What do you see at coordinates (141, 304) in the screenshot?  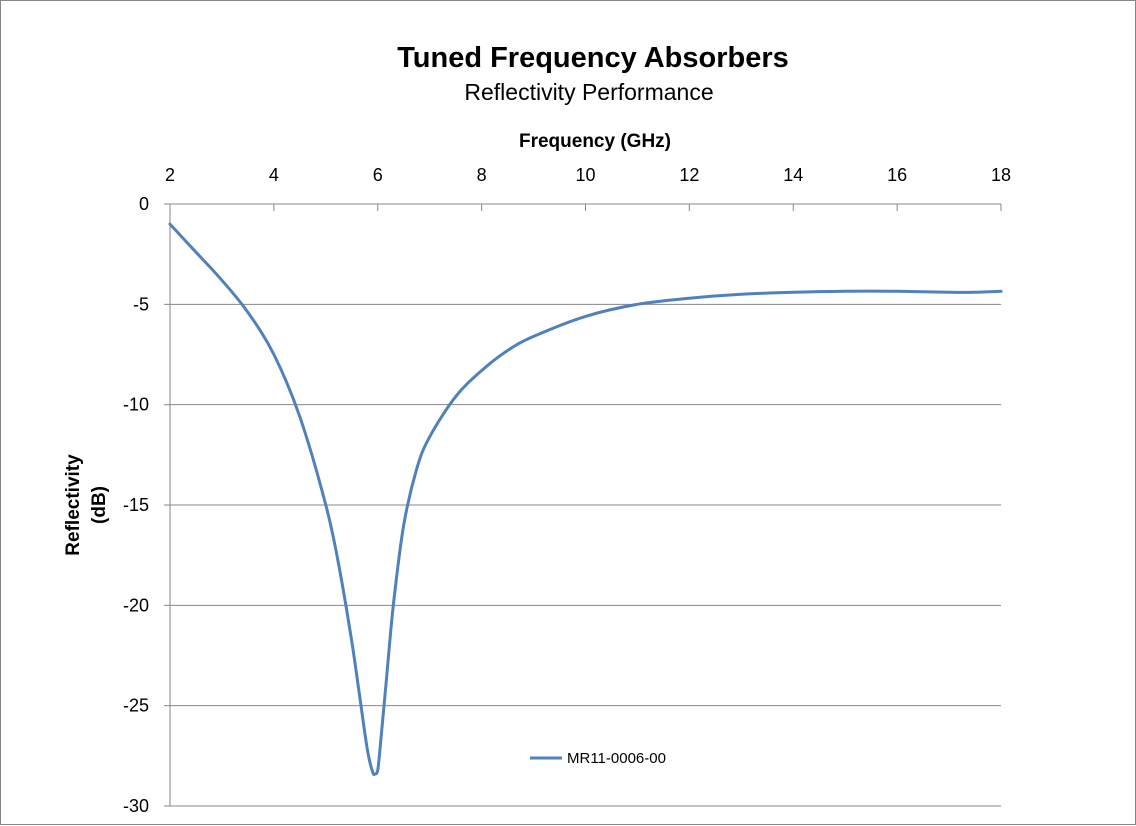 I see `y-tick-label: -5` at bounding box center [141, 304].